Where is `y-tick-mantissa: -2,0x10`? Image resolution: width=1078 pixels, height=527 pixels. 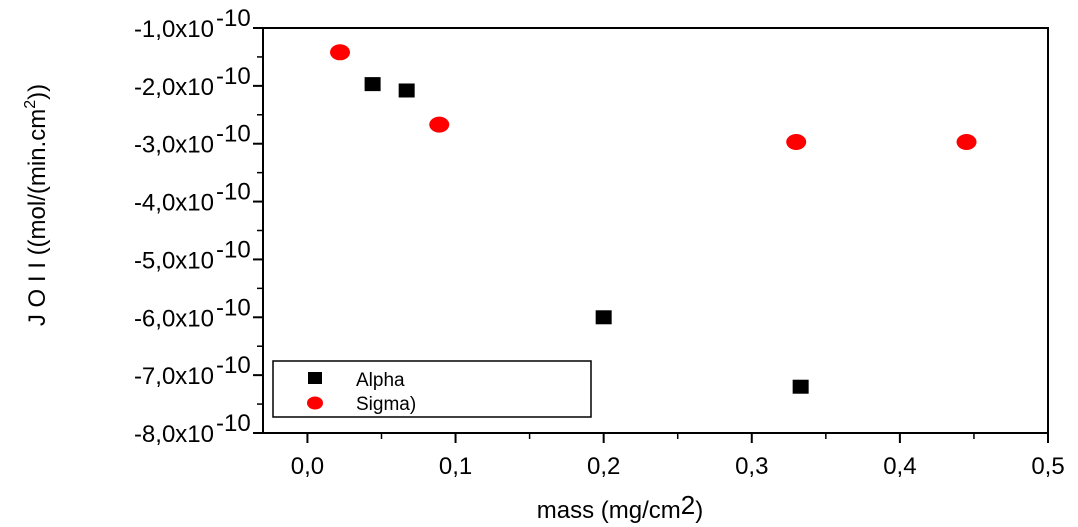
y-tick-mantissa: -2,0x10 is located at coordinates (174, 87).